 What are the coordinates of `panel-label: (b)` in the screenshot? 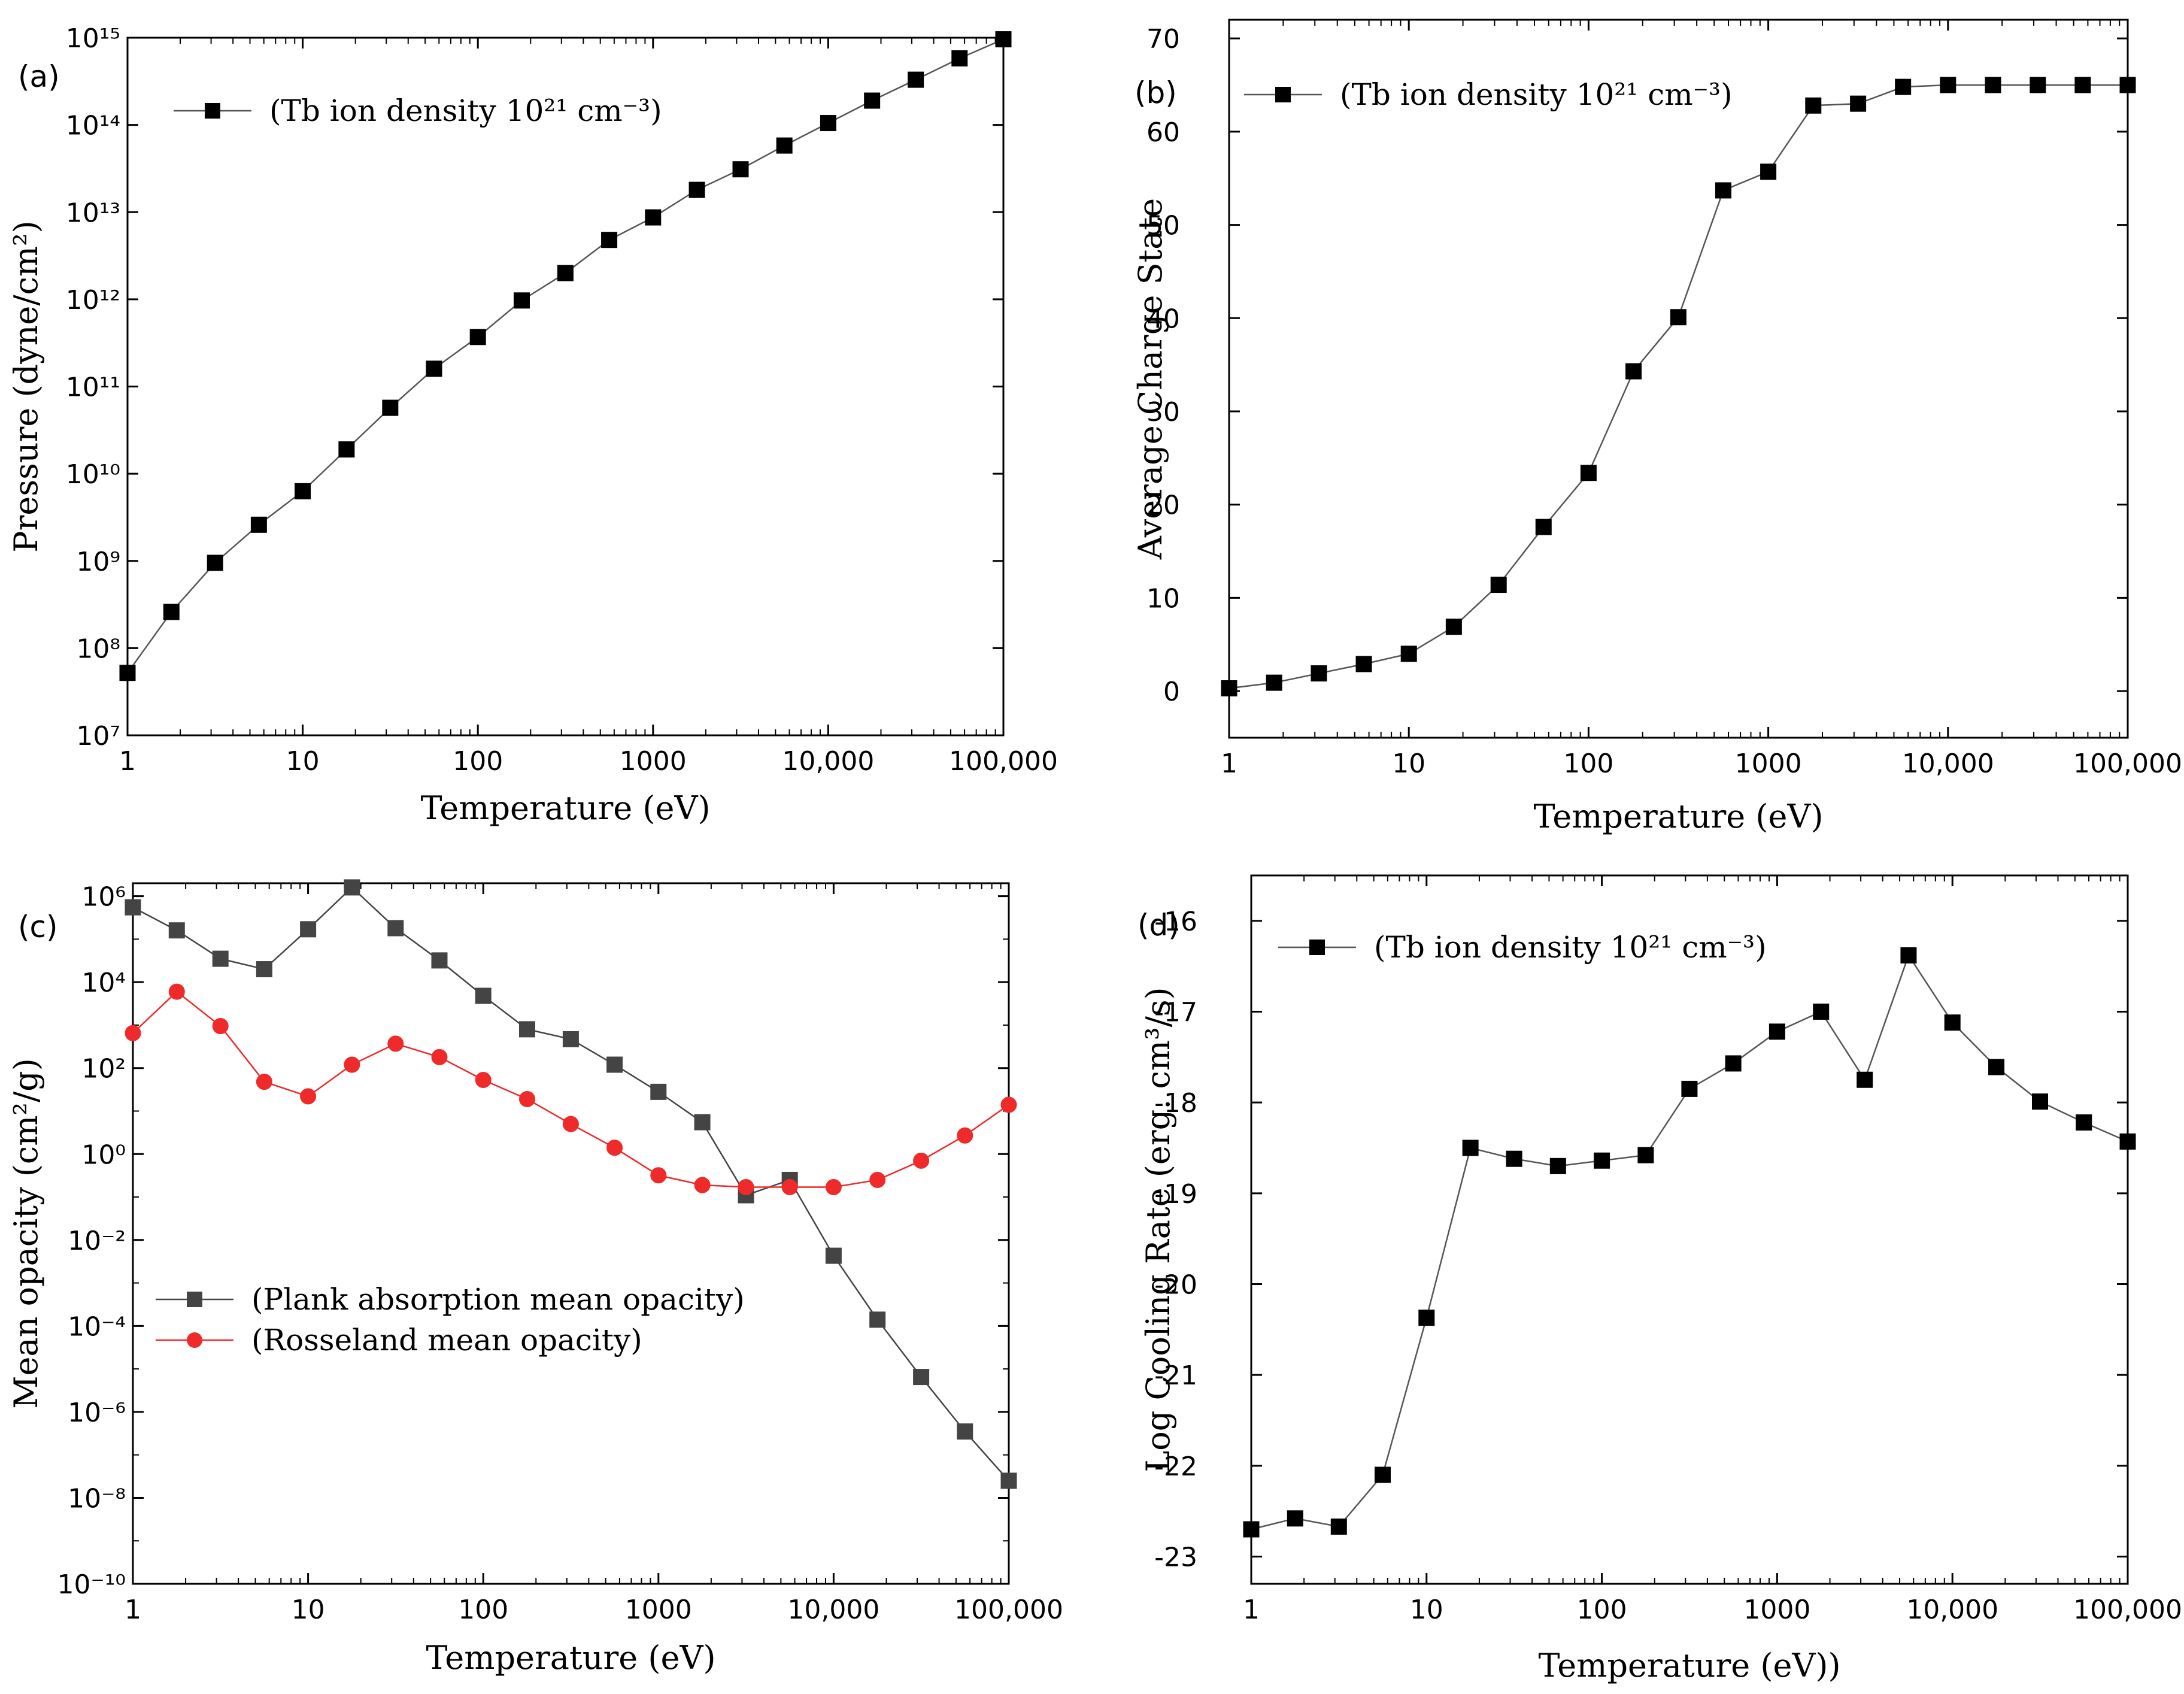 It's located at (1156, 92).